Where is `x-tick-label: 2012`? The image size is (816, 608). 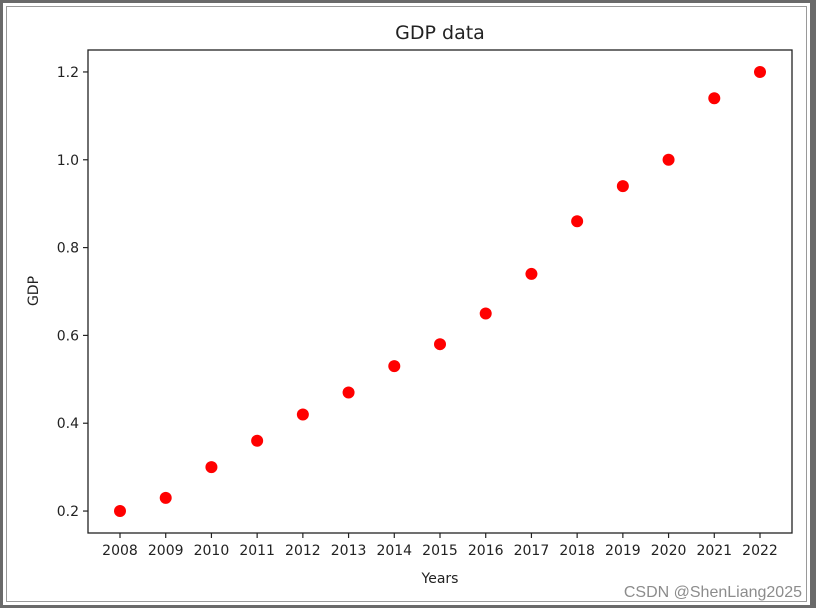
x-tick-label: 2012 is located at coordinates (303, 551).